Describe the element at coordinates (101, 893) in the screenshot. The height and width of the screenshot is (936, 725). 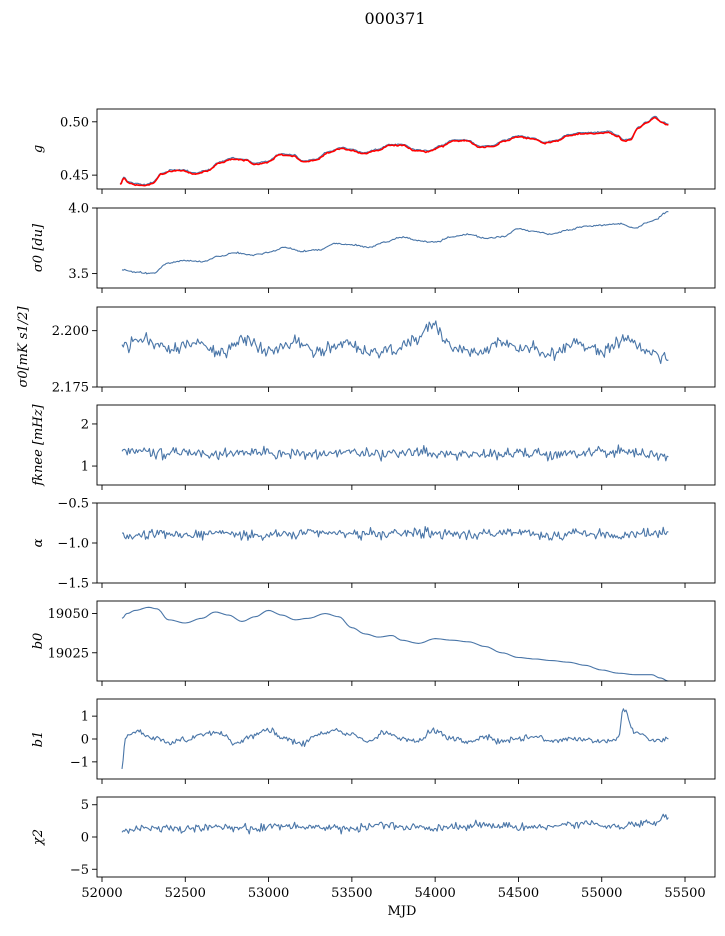
I see `x-tick-label: 52000` at that location.